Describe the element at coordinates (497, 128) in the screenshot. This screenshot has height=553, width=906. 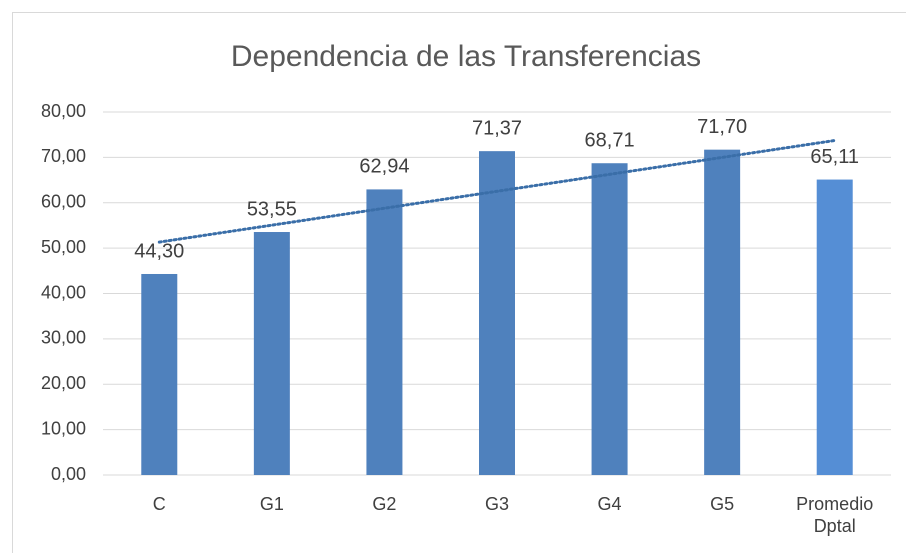
I see `data-label: 71,37` at that location.